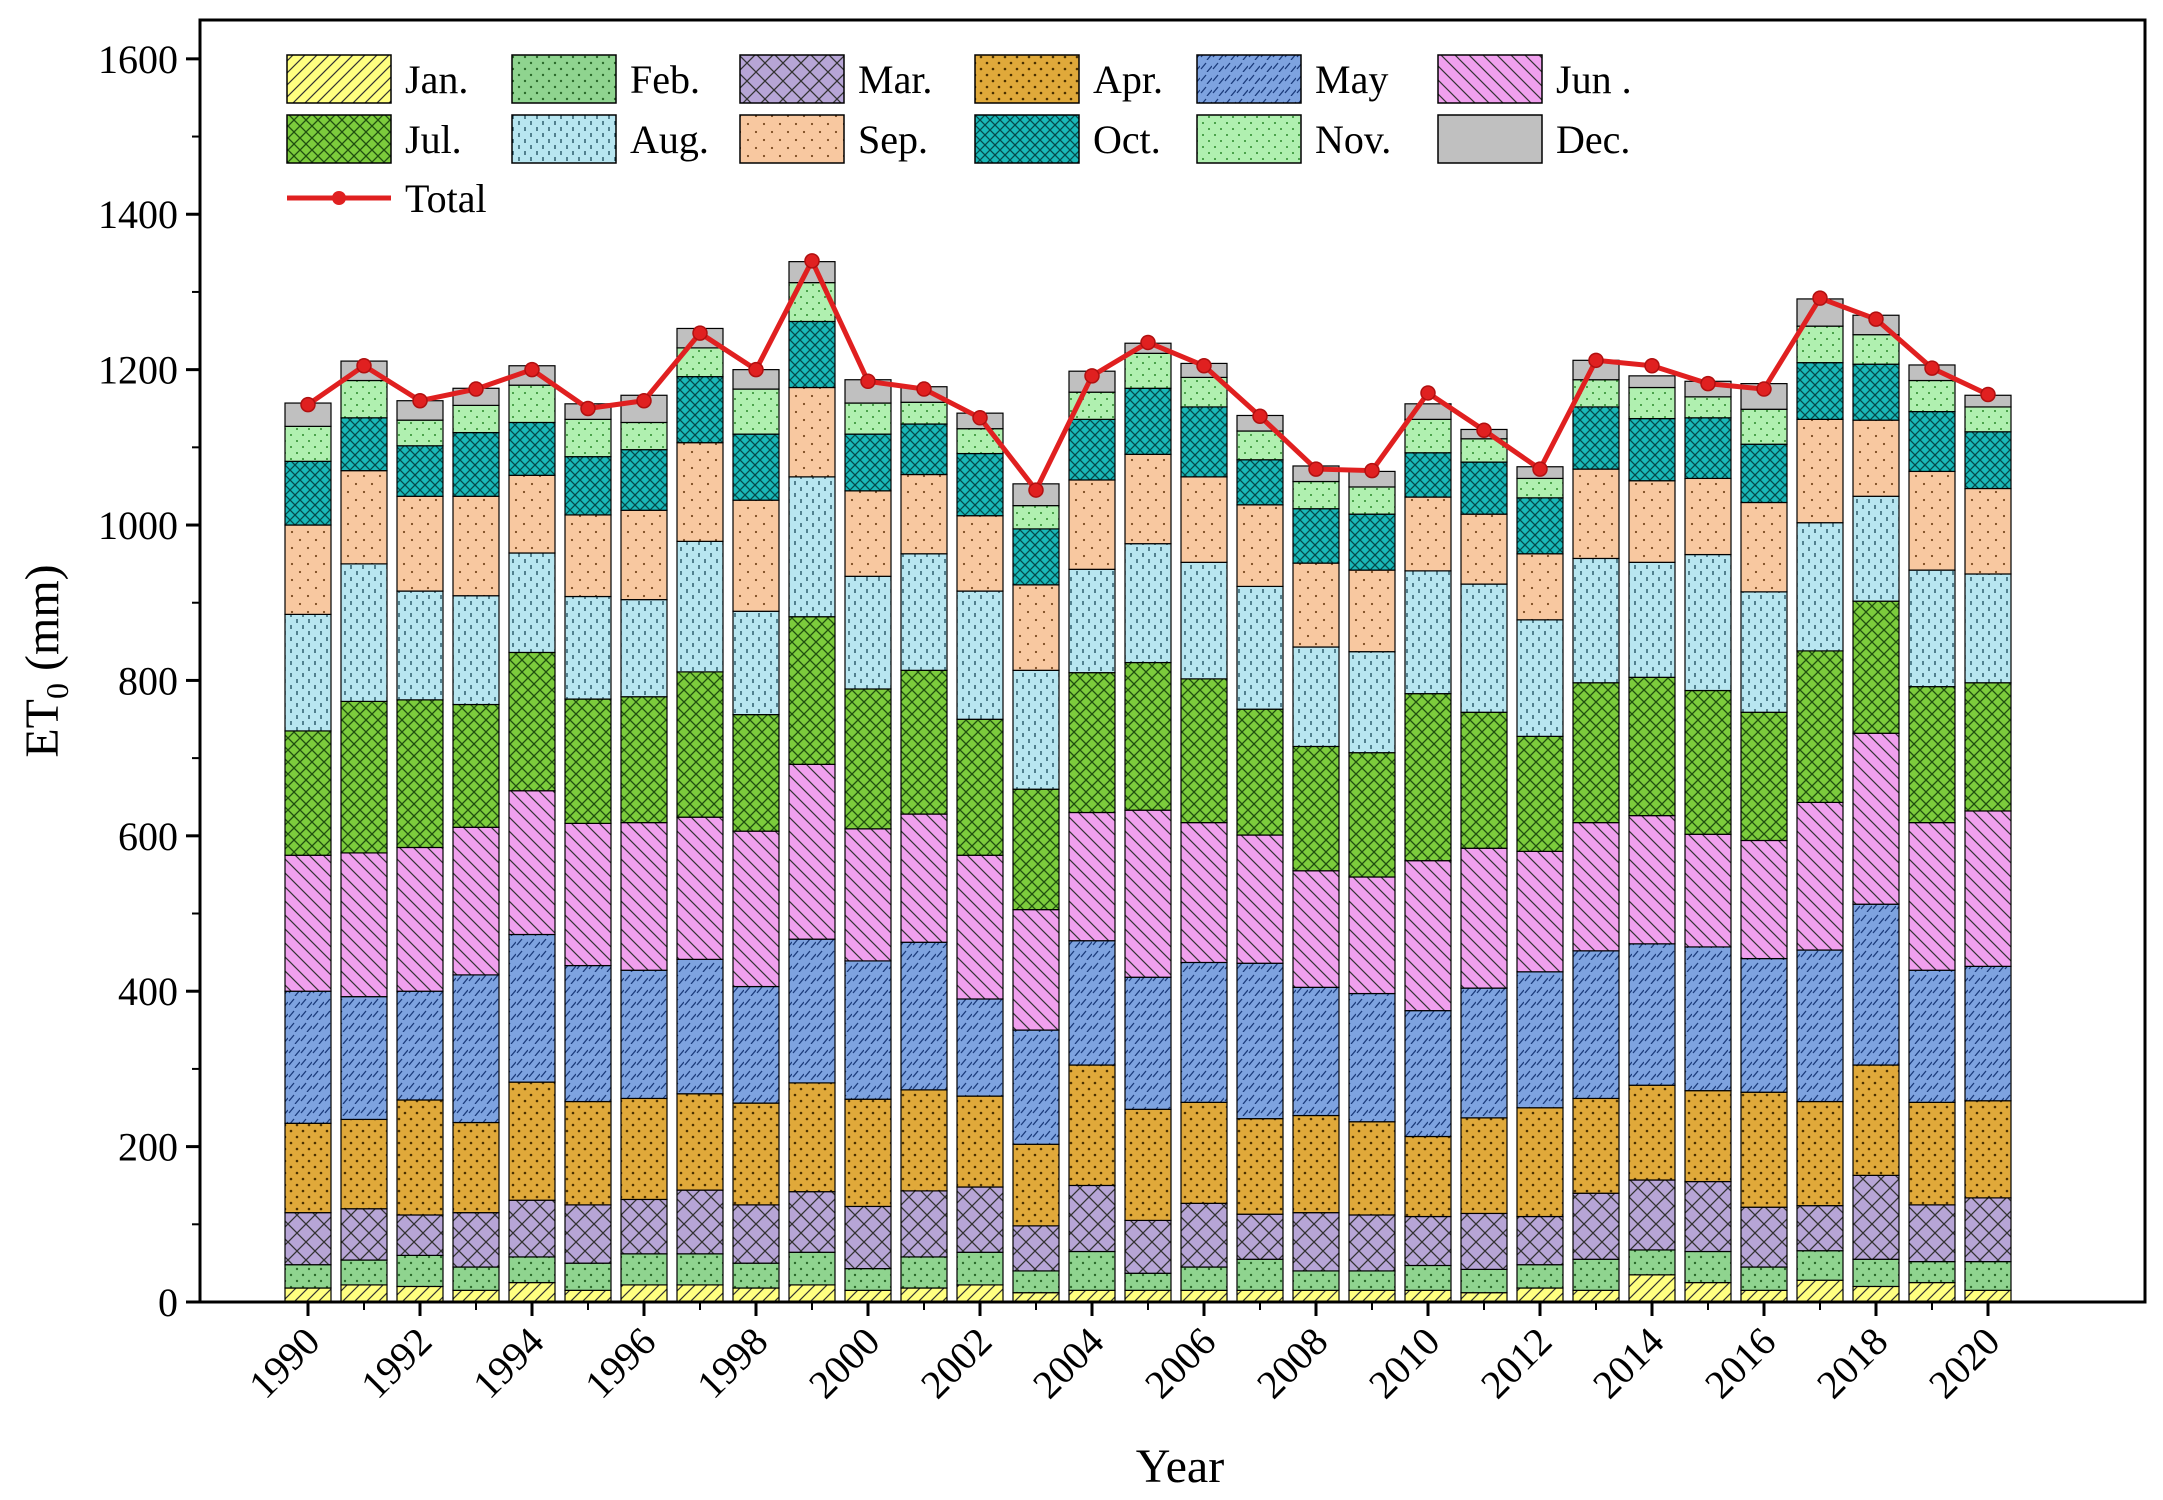 The width and height of the screenshot is (2163, 1500). Describe the element at coordinates (476, 1296) in the screenshot. I see `bar-segment-jan-1993` at that location.